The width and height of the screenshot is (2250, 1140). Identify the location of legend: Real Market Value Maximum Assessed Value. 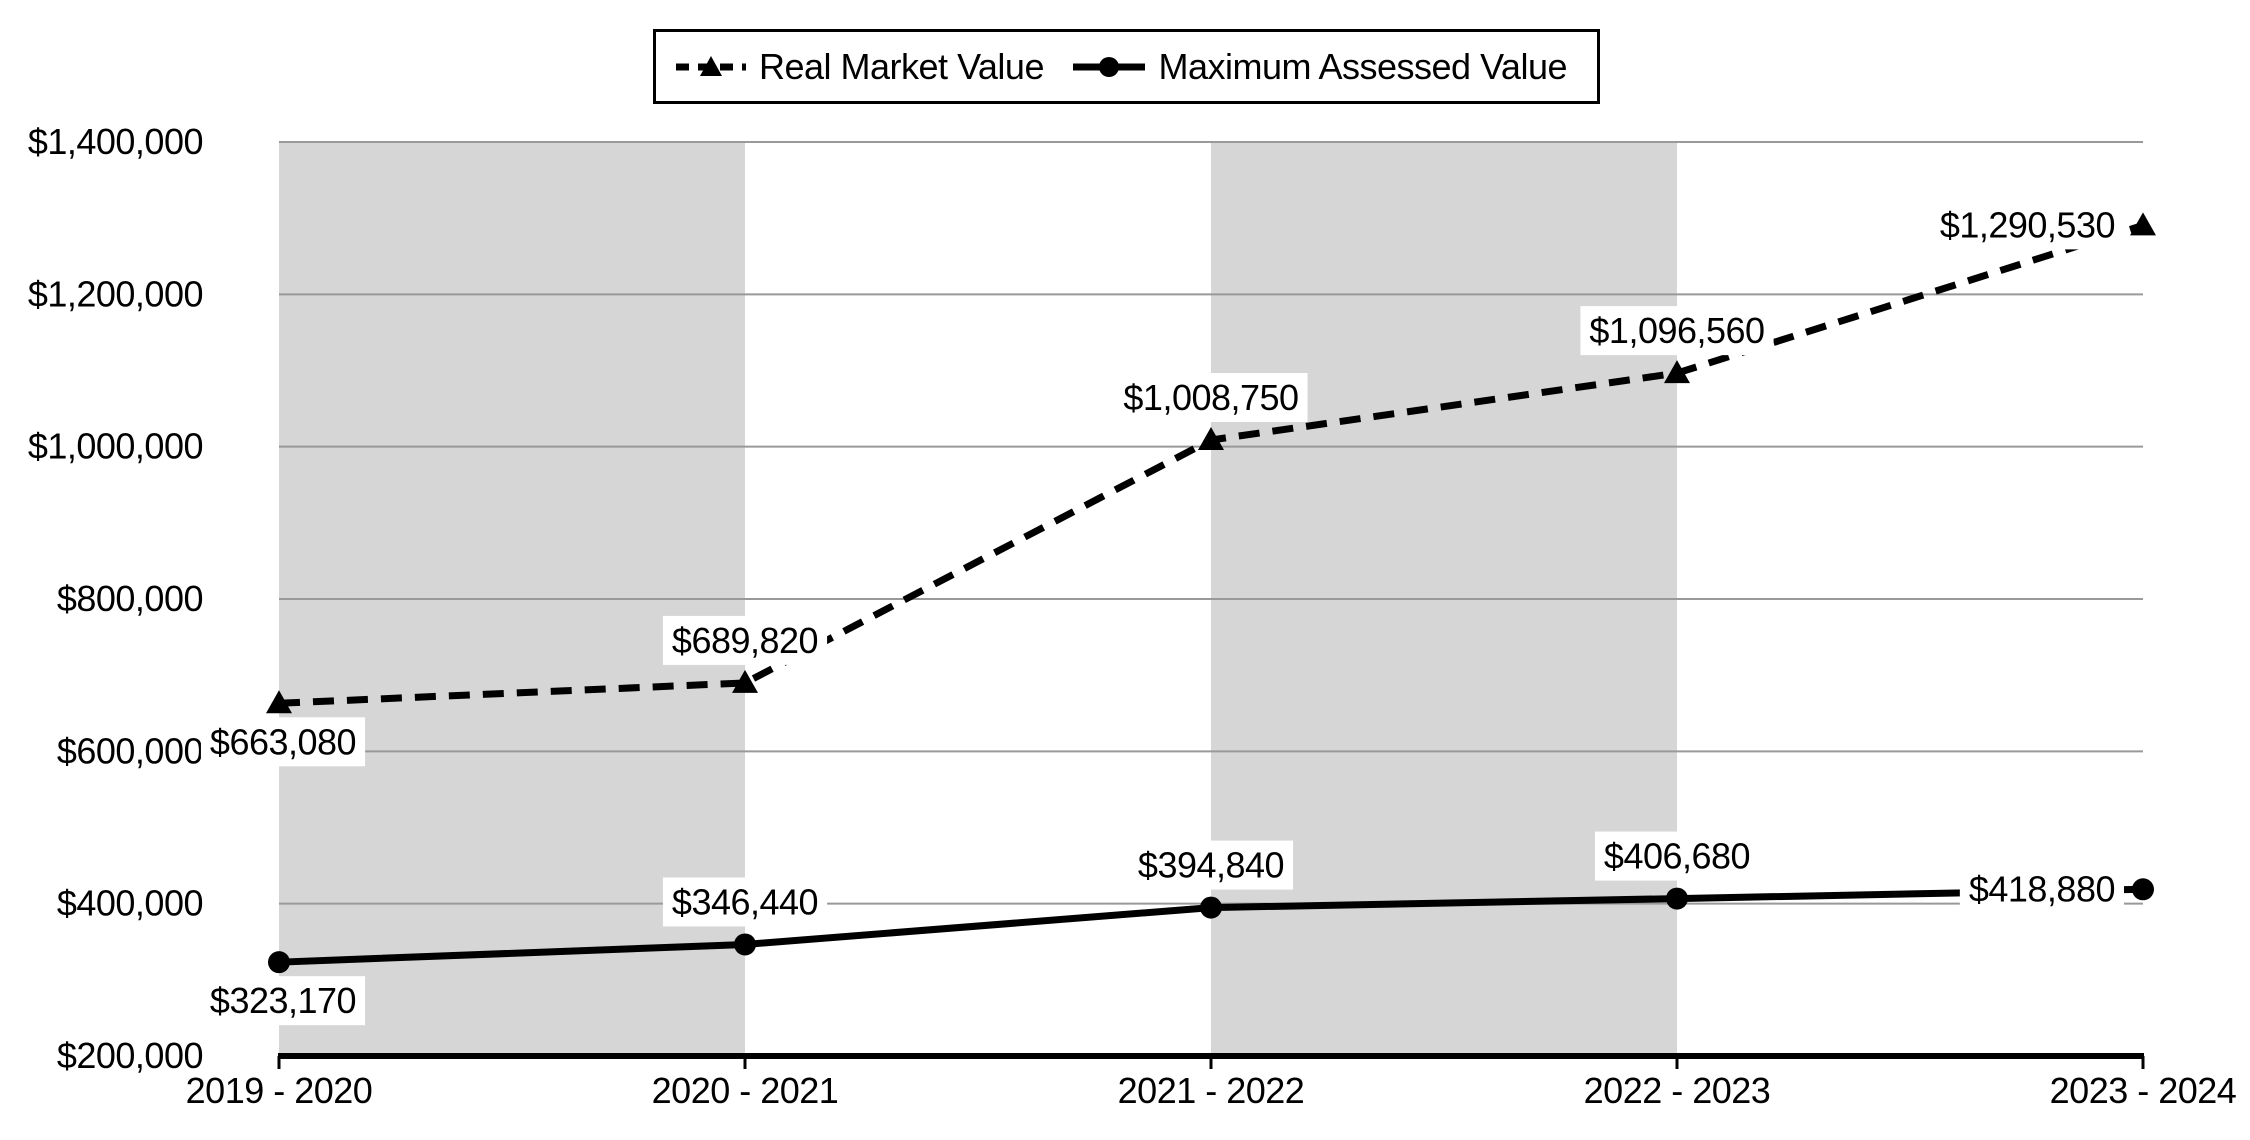
(1126, 66).